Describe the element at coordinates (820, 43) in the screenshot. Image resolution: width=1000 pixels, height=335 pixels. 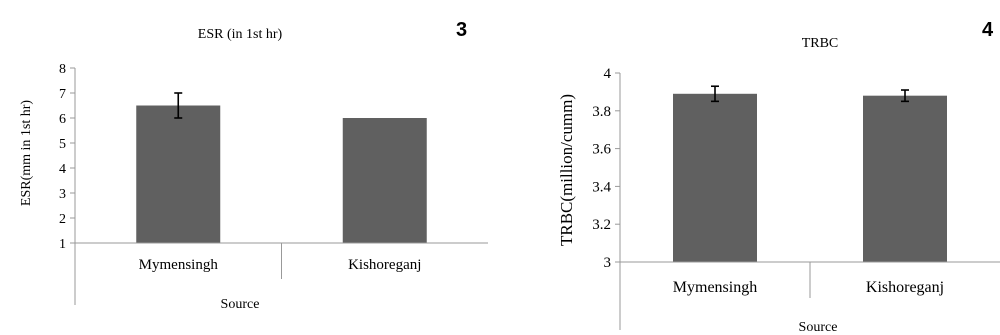
I see `chart-title: TRBC` at that location.